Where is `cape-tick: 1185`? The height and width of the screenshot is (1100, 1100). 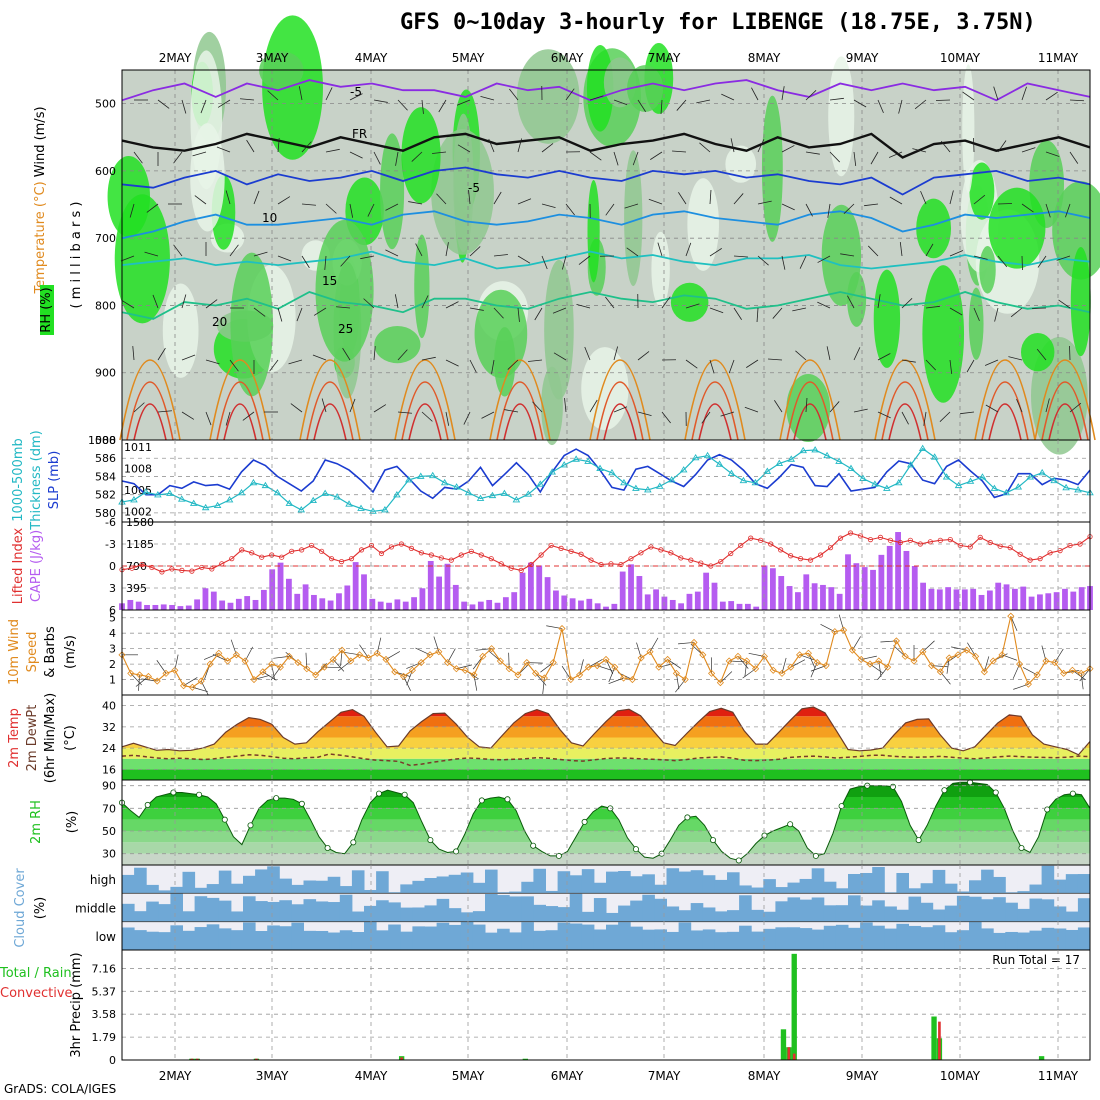 cape-tick: 1185 is located at coordinates (140, 544).